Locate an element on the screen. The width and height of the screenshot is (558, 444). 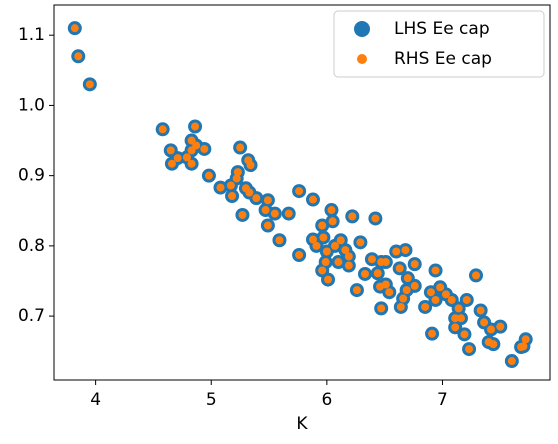
y-tick-label: 1.0 is located at coordinates (31, 105).